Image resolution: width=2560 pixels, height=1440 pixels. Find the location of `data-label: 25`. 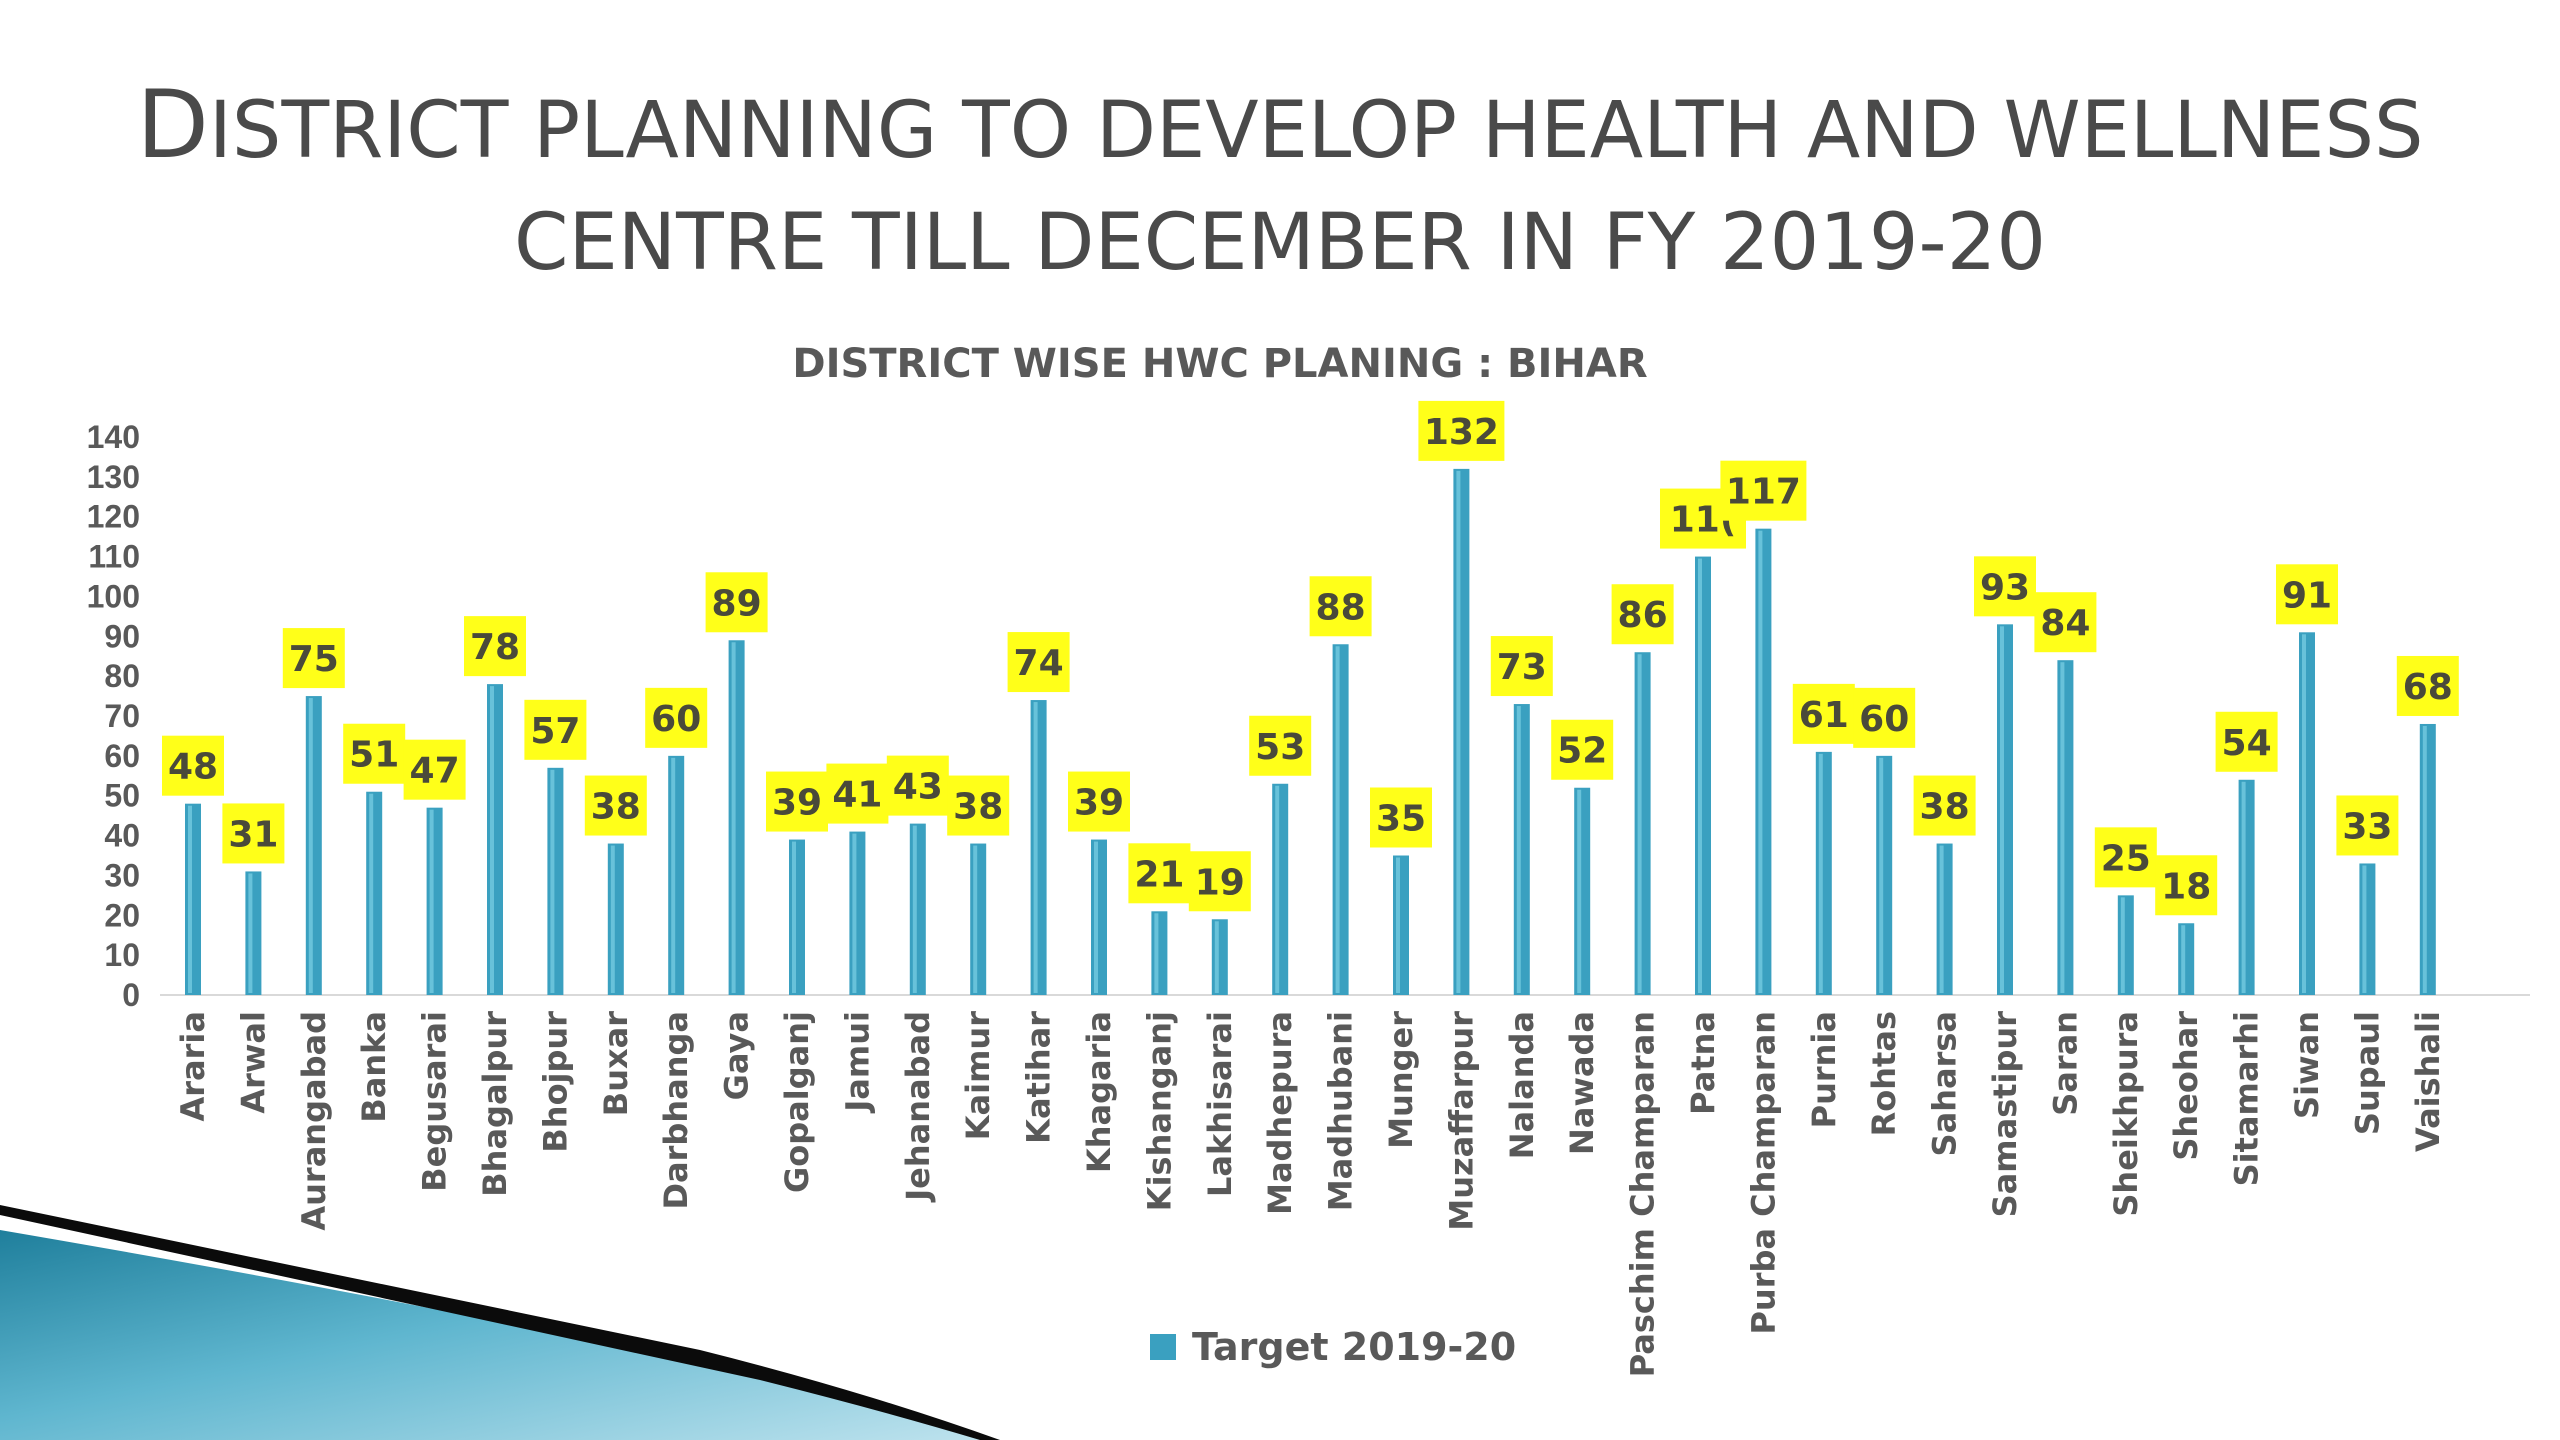

data-label: 25 is located at coordinates (2126, 858).